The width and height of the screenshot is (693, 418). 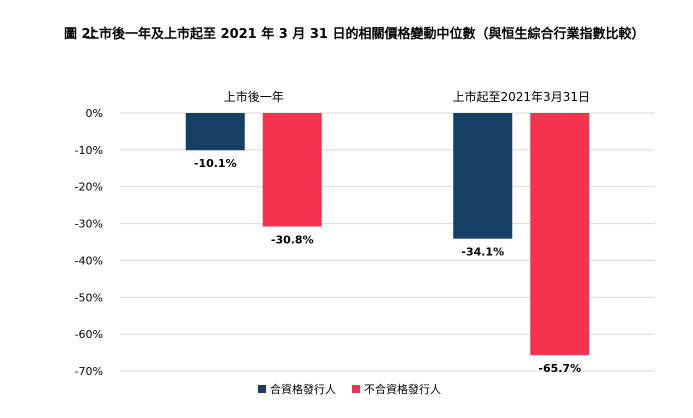 I want to click on category-label: 上市後一年, so click(x=254, y=96).